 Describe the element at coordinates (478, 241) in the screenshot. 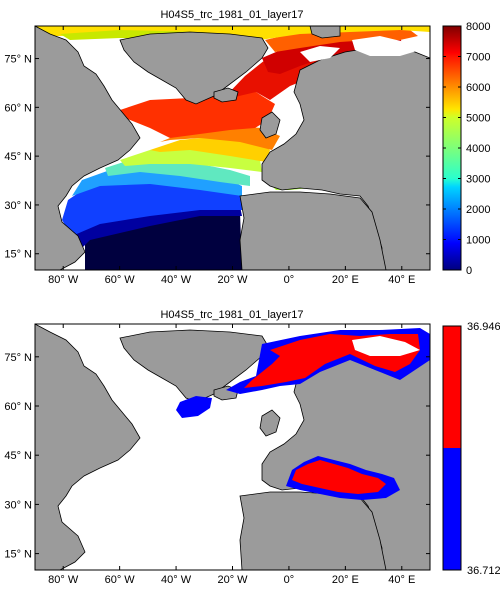

I see `colorbar-tick-label: 1000` at that location.